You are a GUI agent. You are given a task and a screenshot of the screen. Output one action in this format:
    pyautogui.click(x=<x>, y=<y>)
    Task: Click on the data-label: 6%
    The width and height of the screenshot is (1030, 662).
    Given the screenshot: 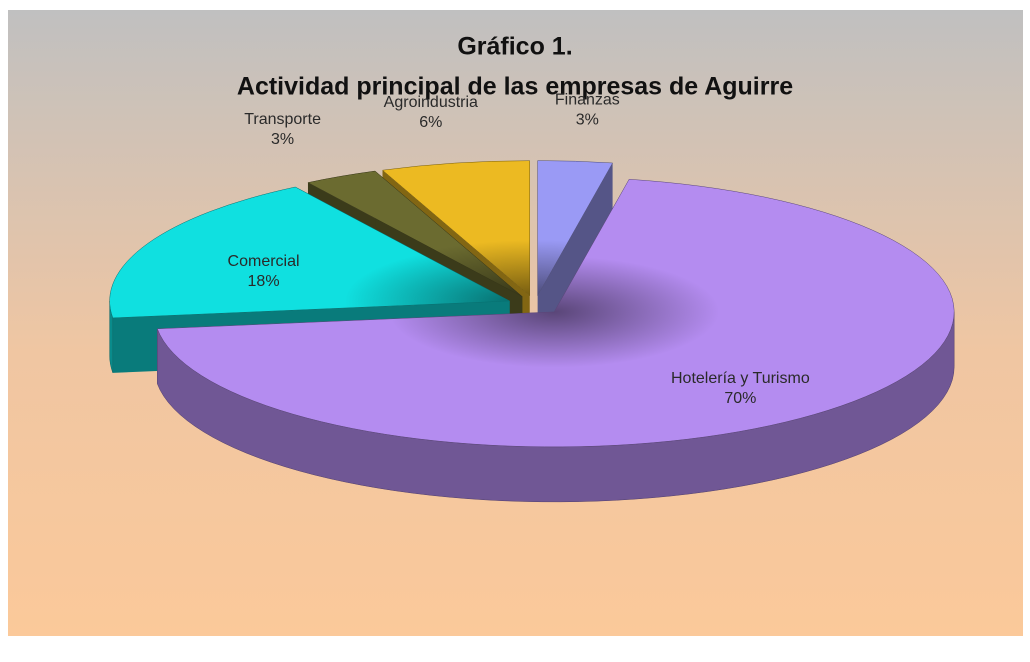 What is the action you would take?
    pyautogui.click(x=430, y=122)
    